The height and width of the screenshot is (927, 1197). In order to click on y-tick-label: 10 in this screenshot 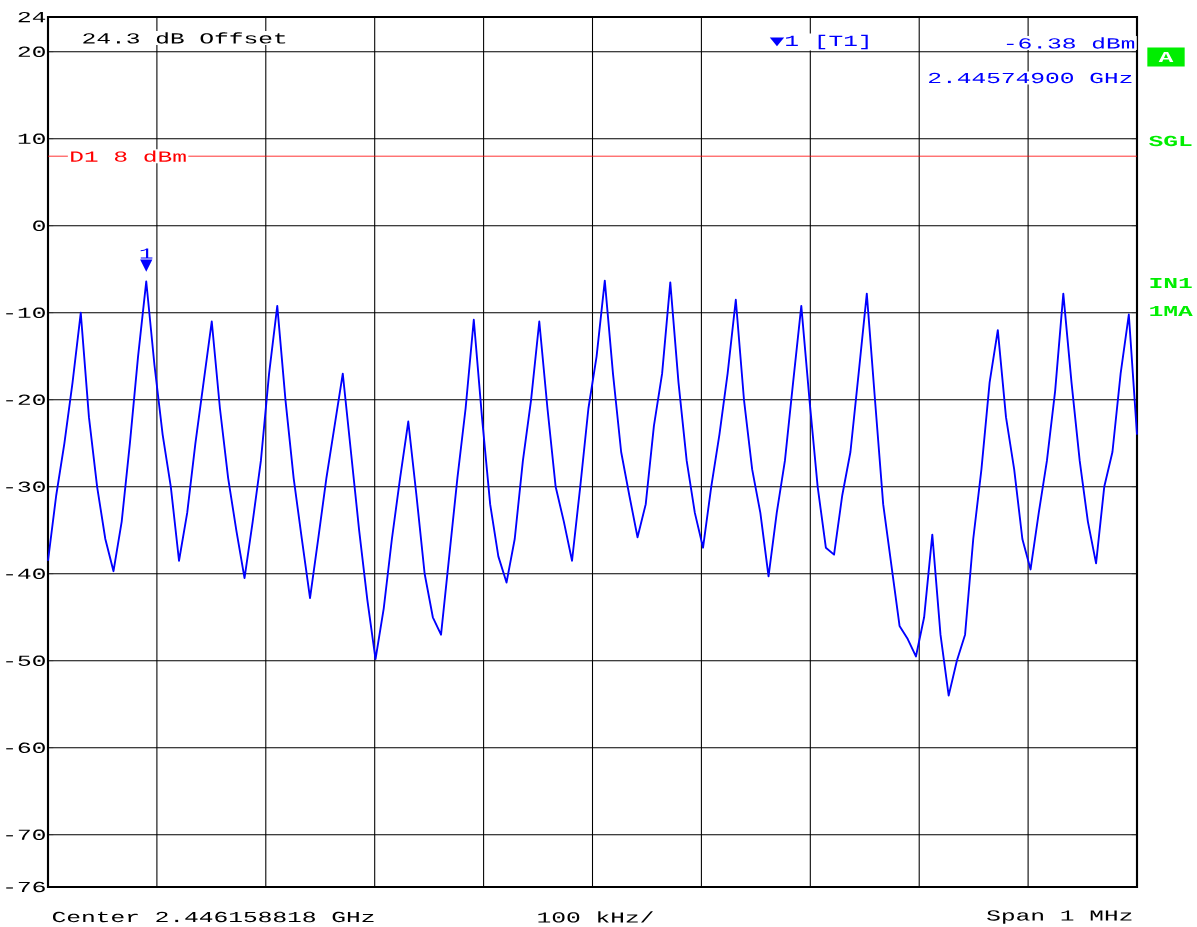, I will do `click(31, 138)`.